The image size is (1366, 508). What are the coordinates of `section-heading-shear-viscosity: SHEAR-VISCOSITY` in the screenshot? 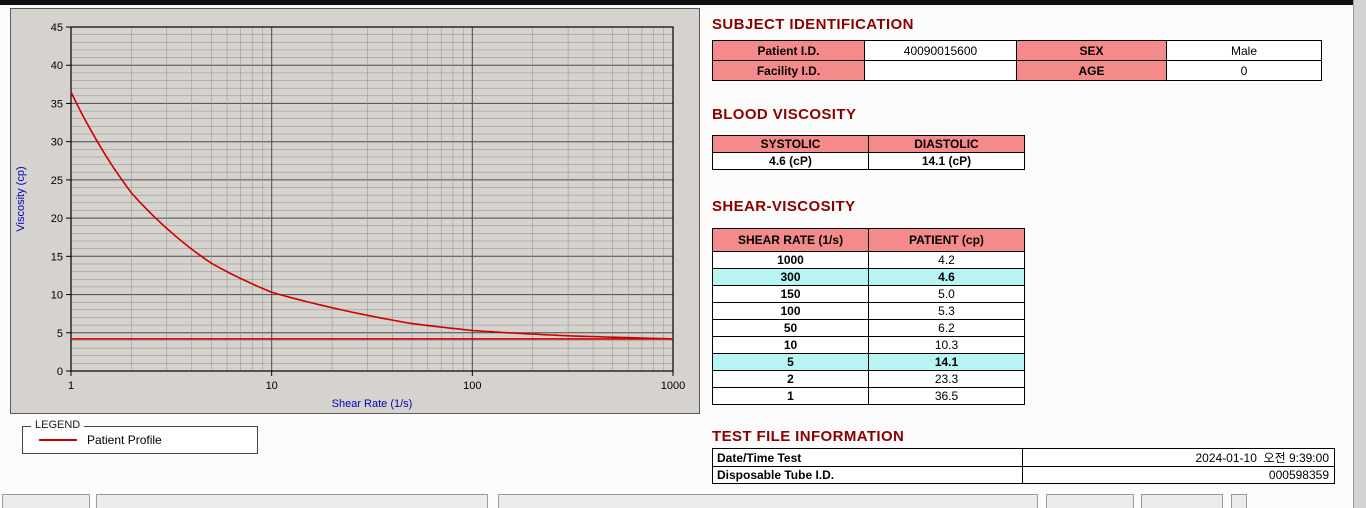 It's located at (784, 206).